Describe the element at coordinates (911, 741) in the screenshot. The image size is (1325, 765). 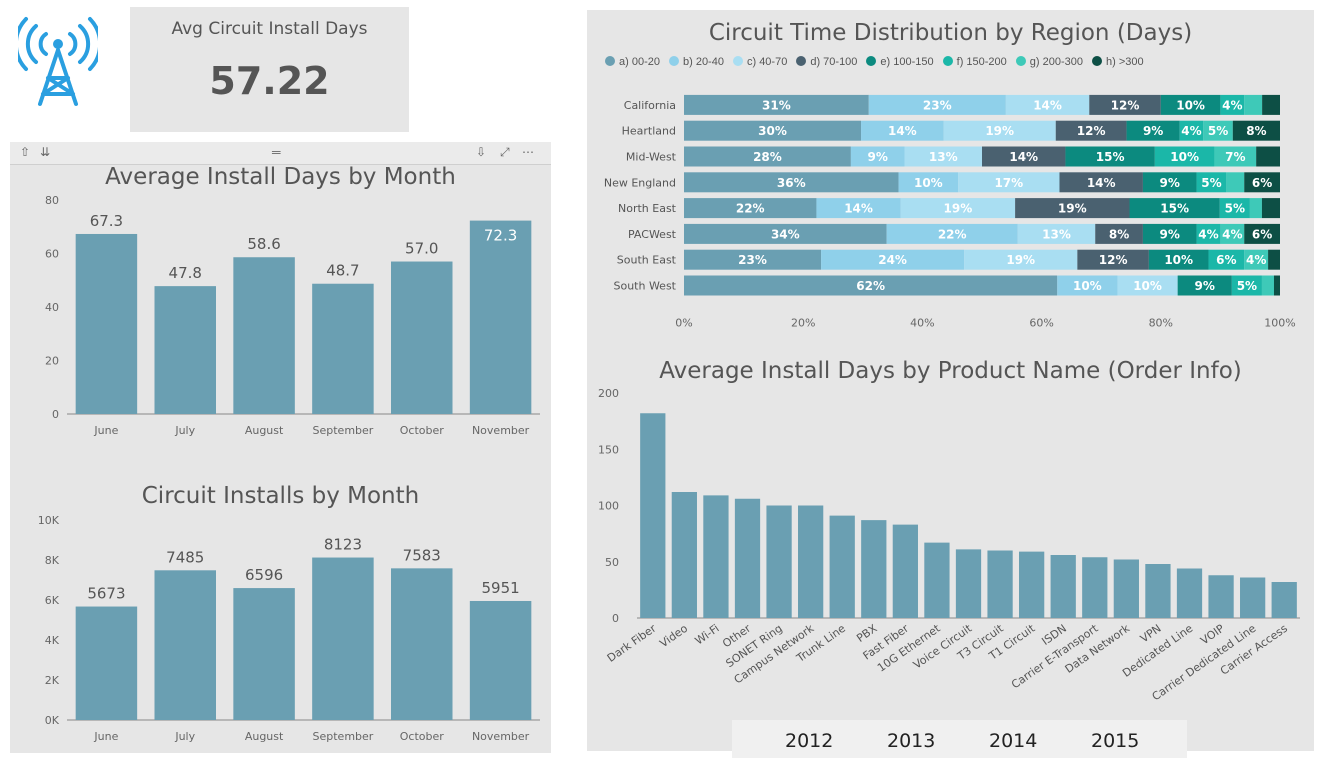
I see `year-2013-option: 2013` at that location.